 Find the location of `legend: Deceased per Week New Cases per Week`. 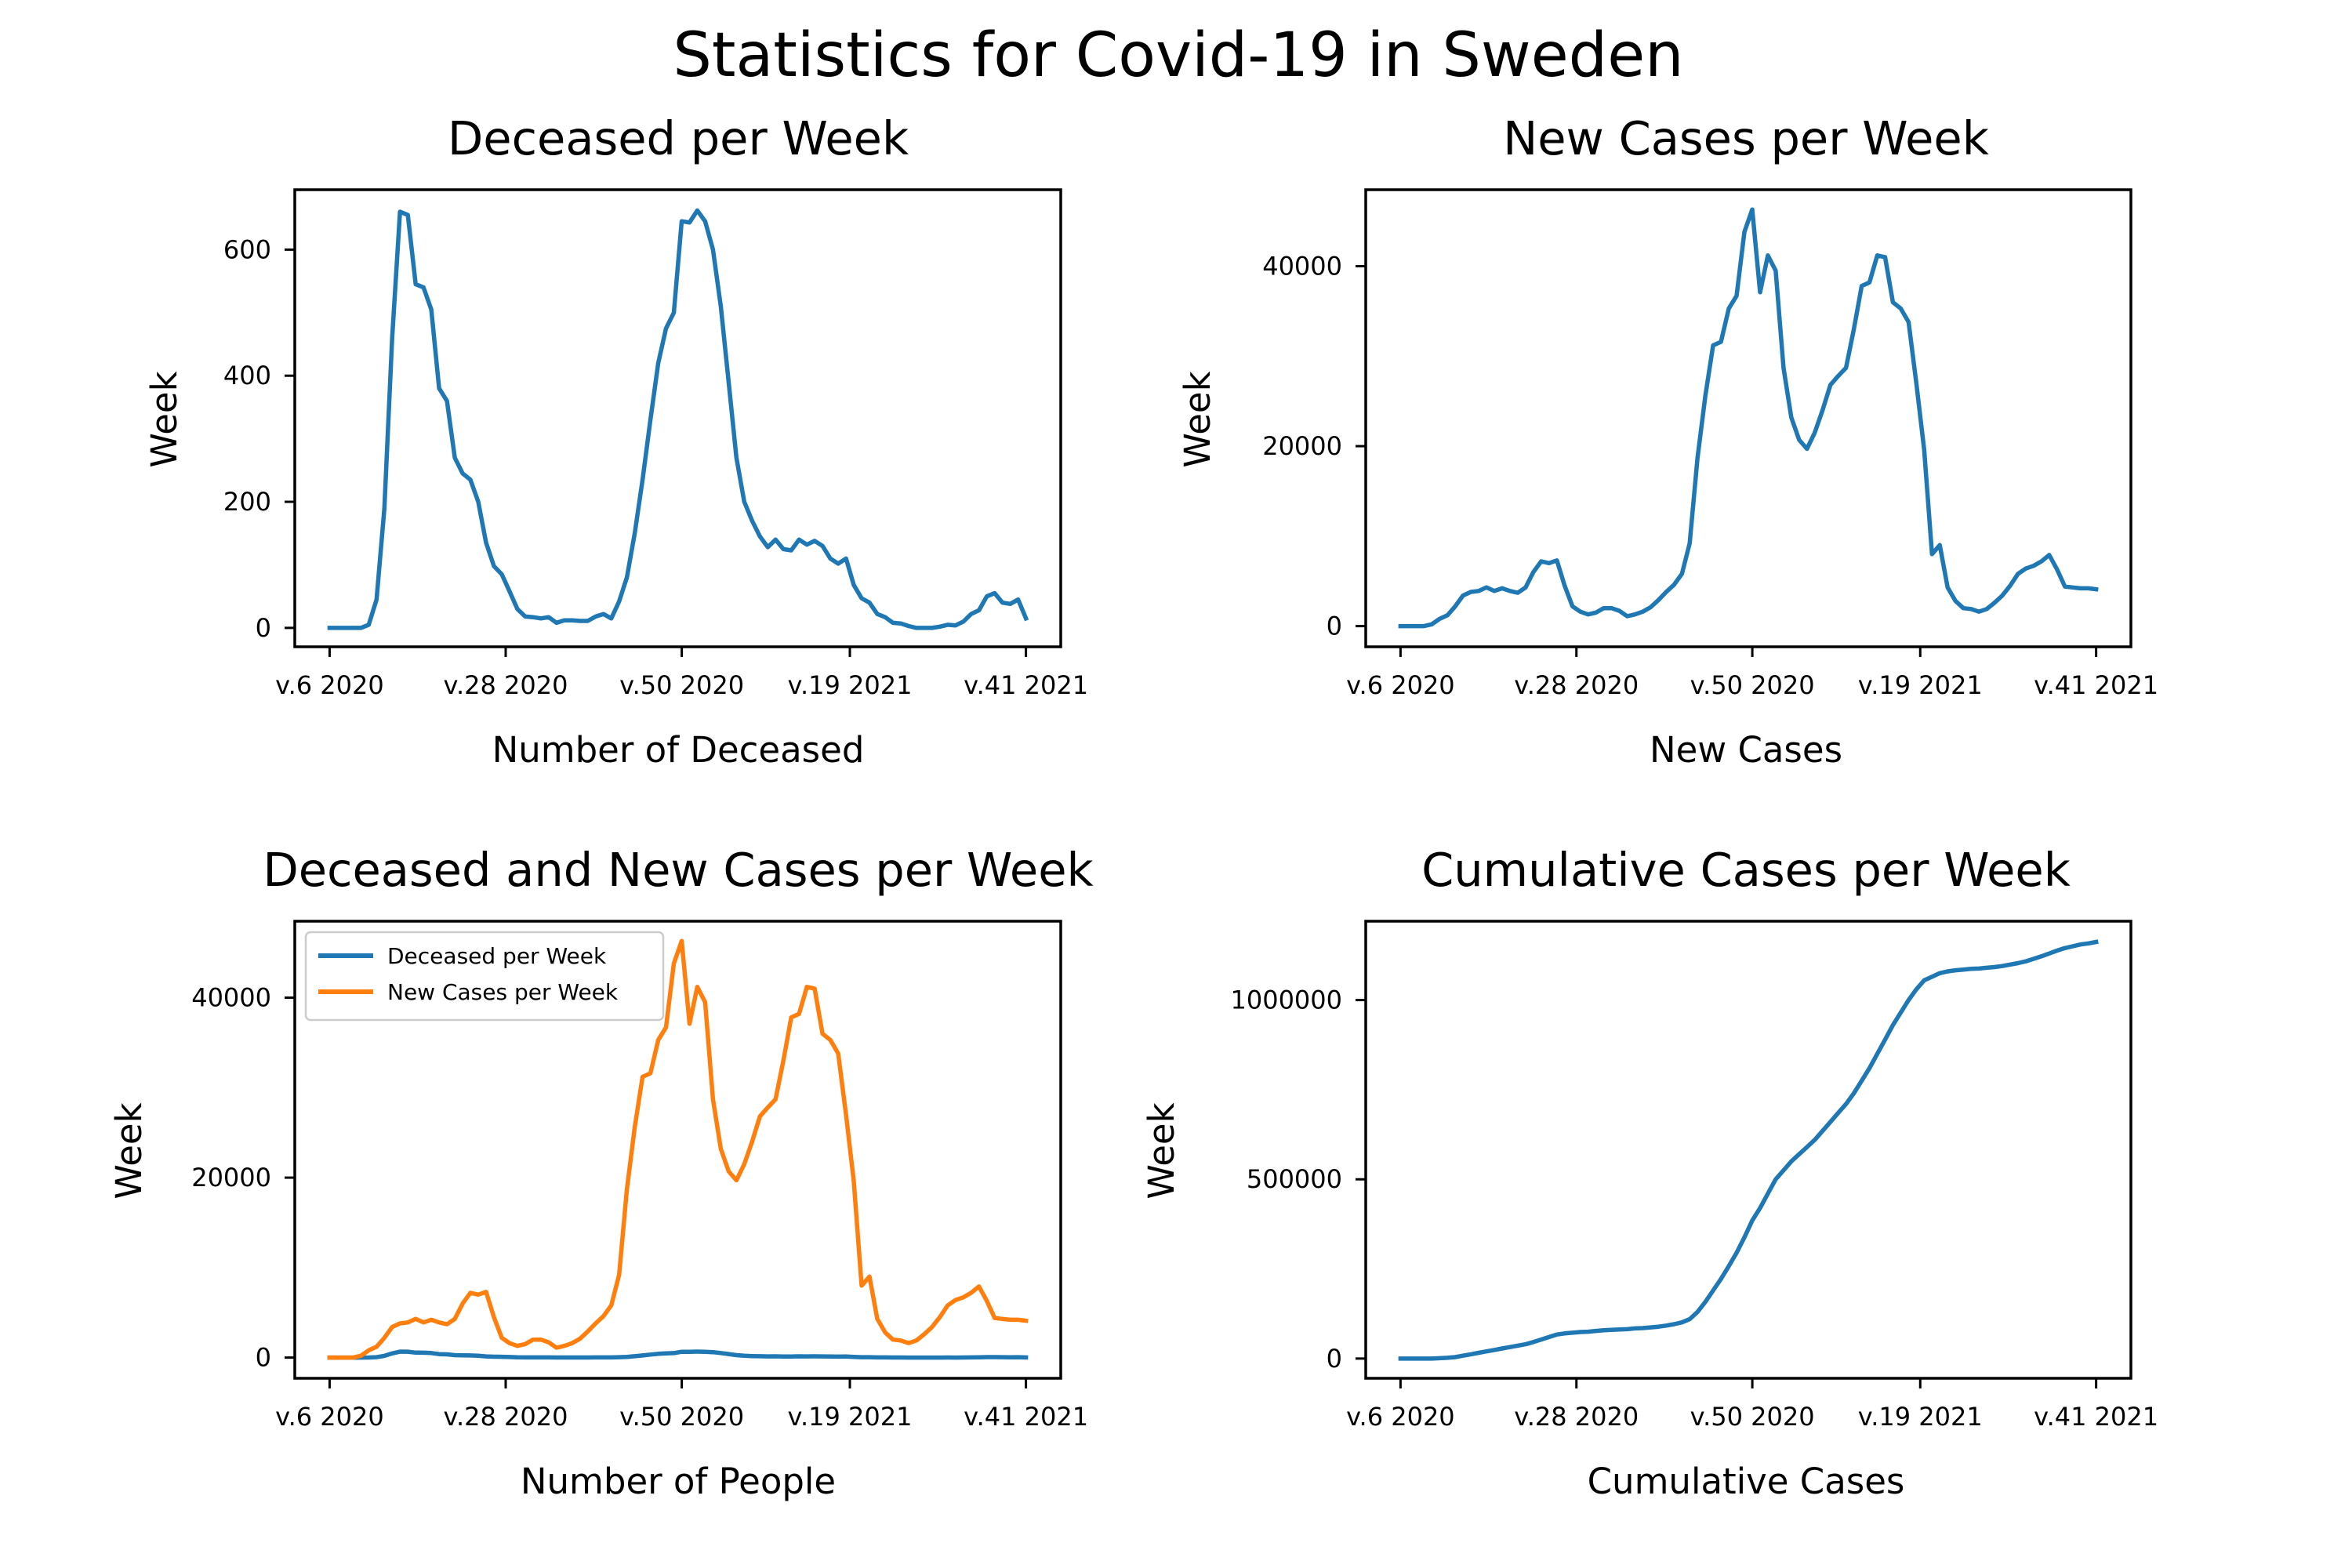

legend: Deceased per Week New Cases per Week is located at coordinates (484, 976).